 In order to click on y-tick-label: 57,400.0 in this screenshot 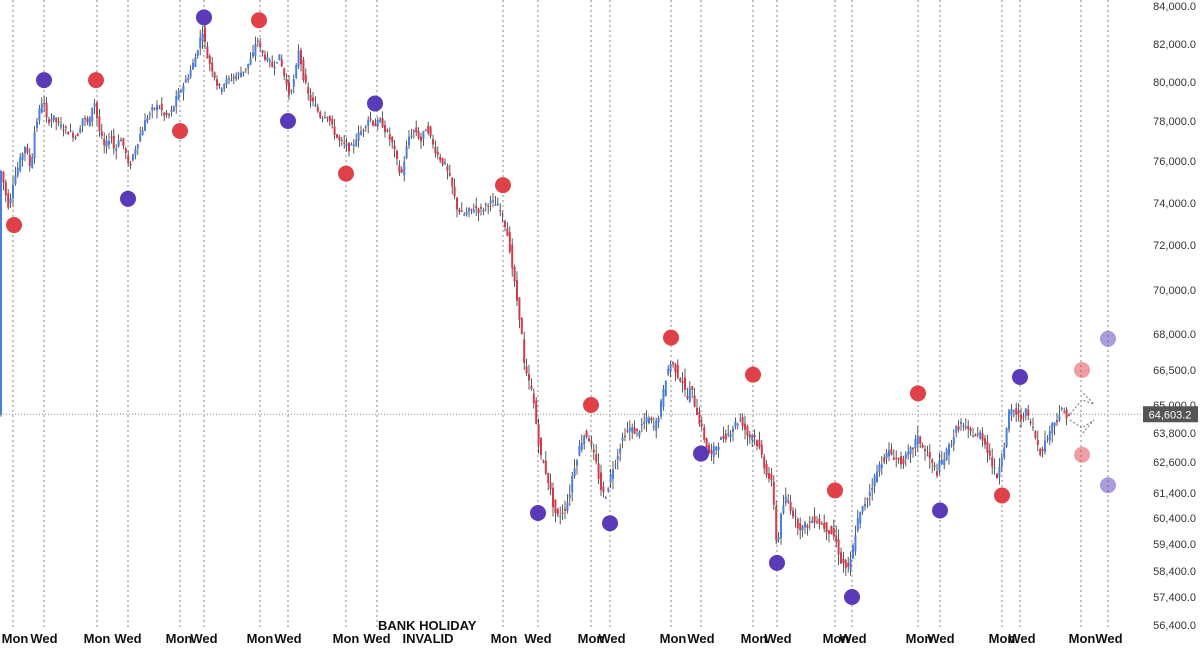, I will do `click(1174, 598)`.